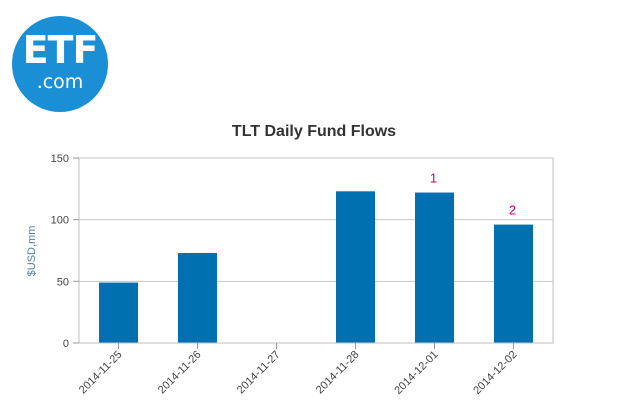 Image resolution: width=617 pixels, height=411 pixels. Describe the element at coordinates (433, 178) in the screenshot. I see `annotation-label: 1` at that location.